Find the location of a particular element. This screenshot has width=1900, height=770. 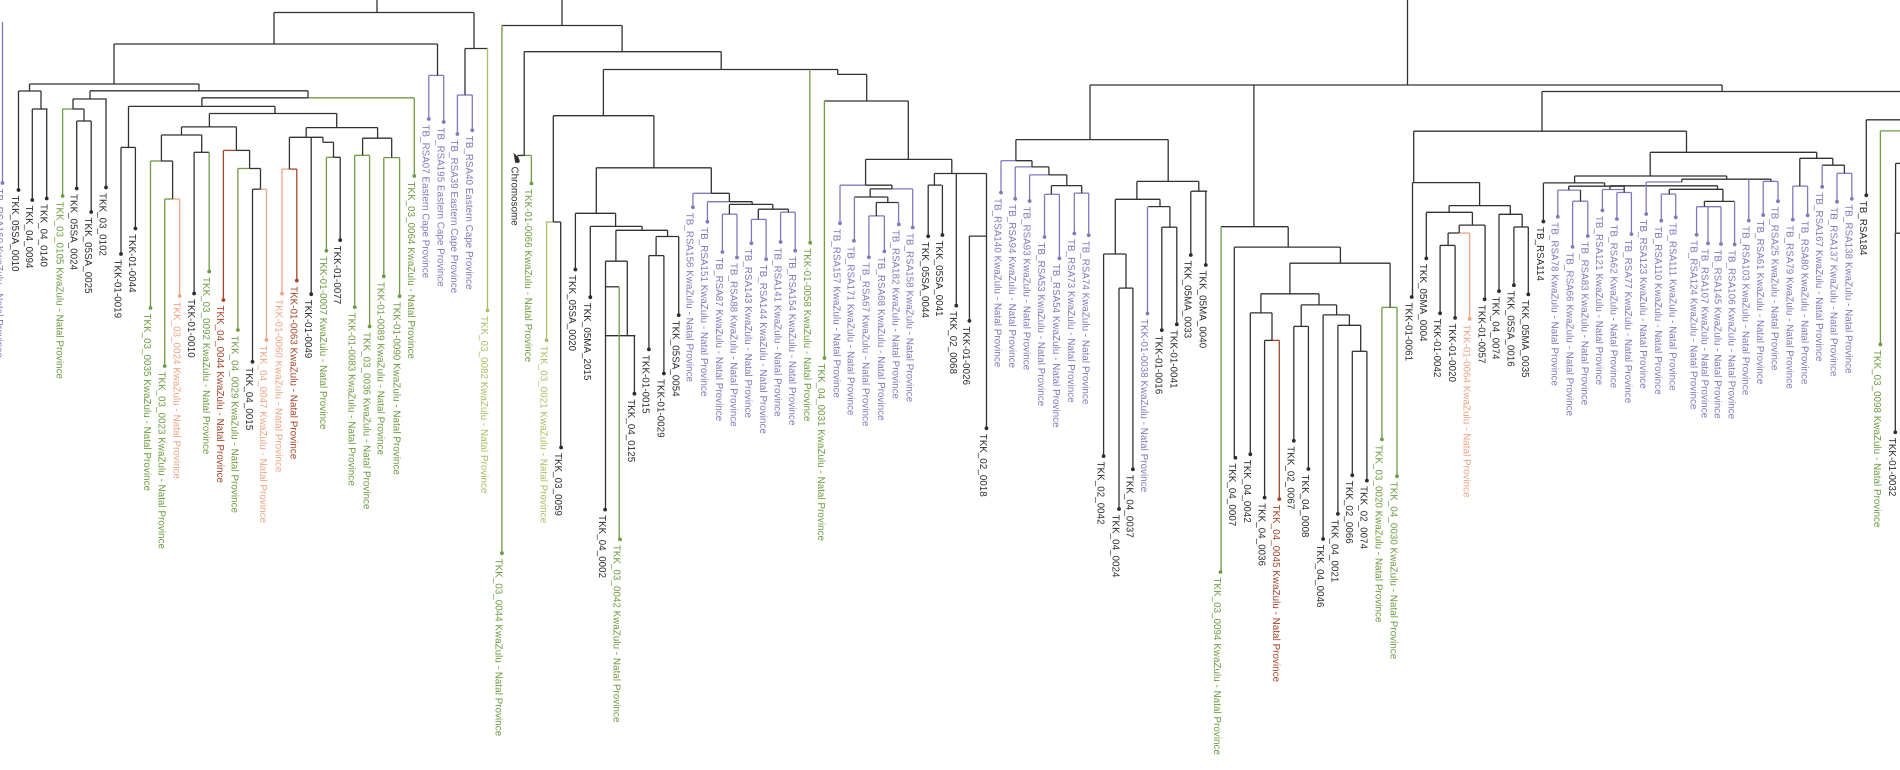

svg-text: TKK_04_0037 is located at coordinates (1129, 506).